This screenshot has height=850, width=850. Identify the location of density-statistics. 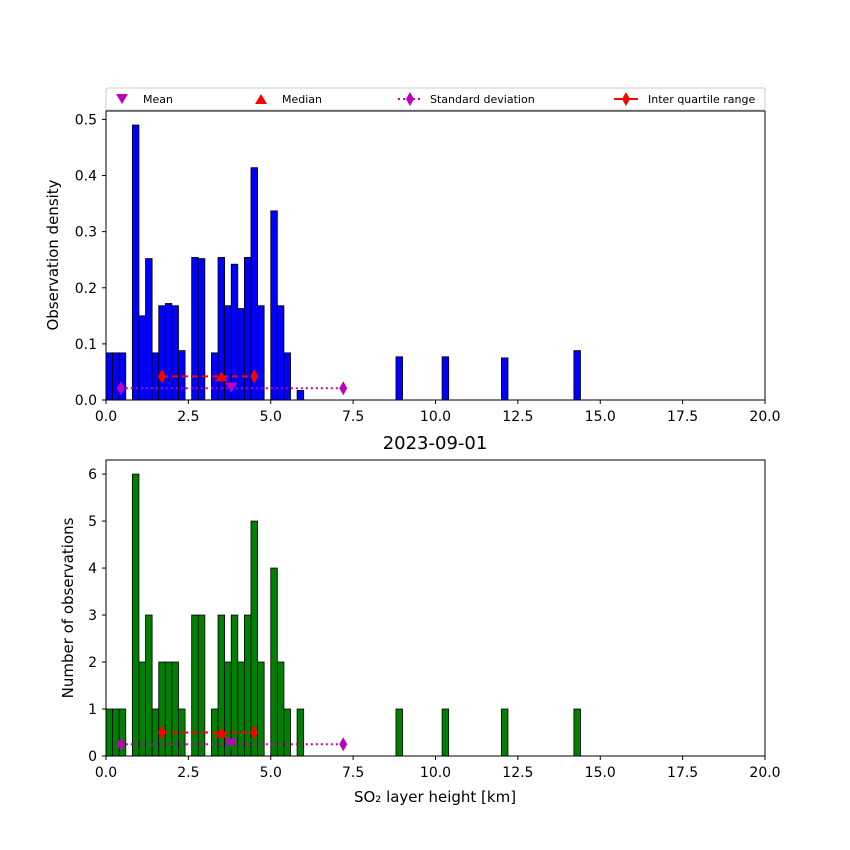
(232, 382).